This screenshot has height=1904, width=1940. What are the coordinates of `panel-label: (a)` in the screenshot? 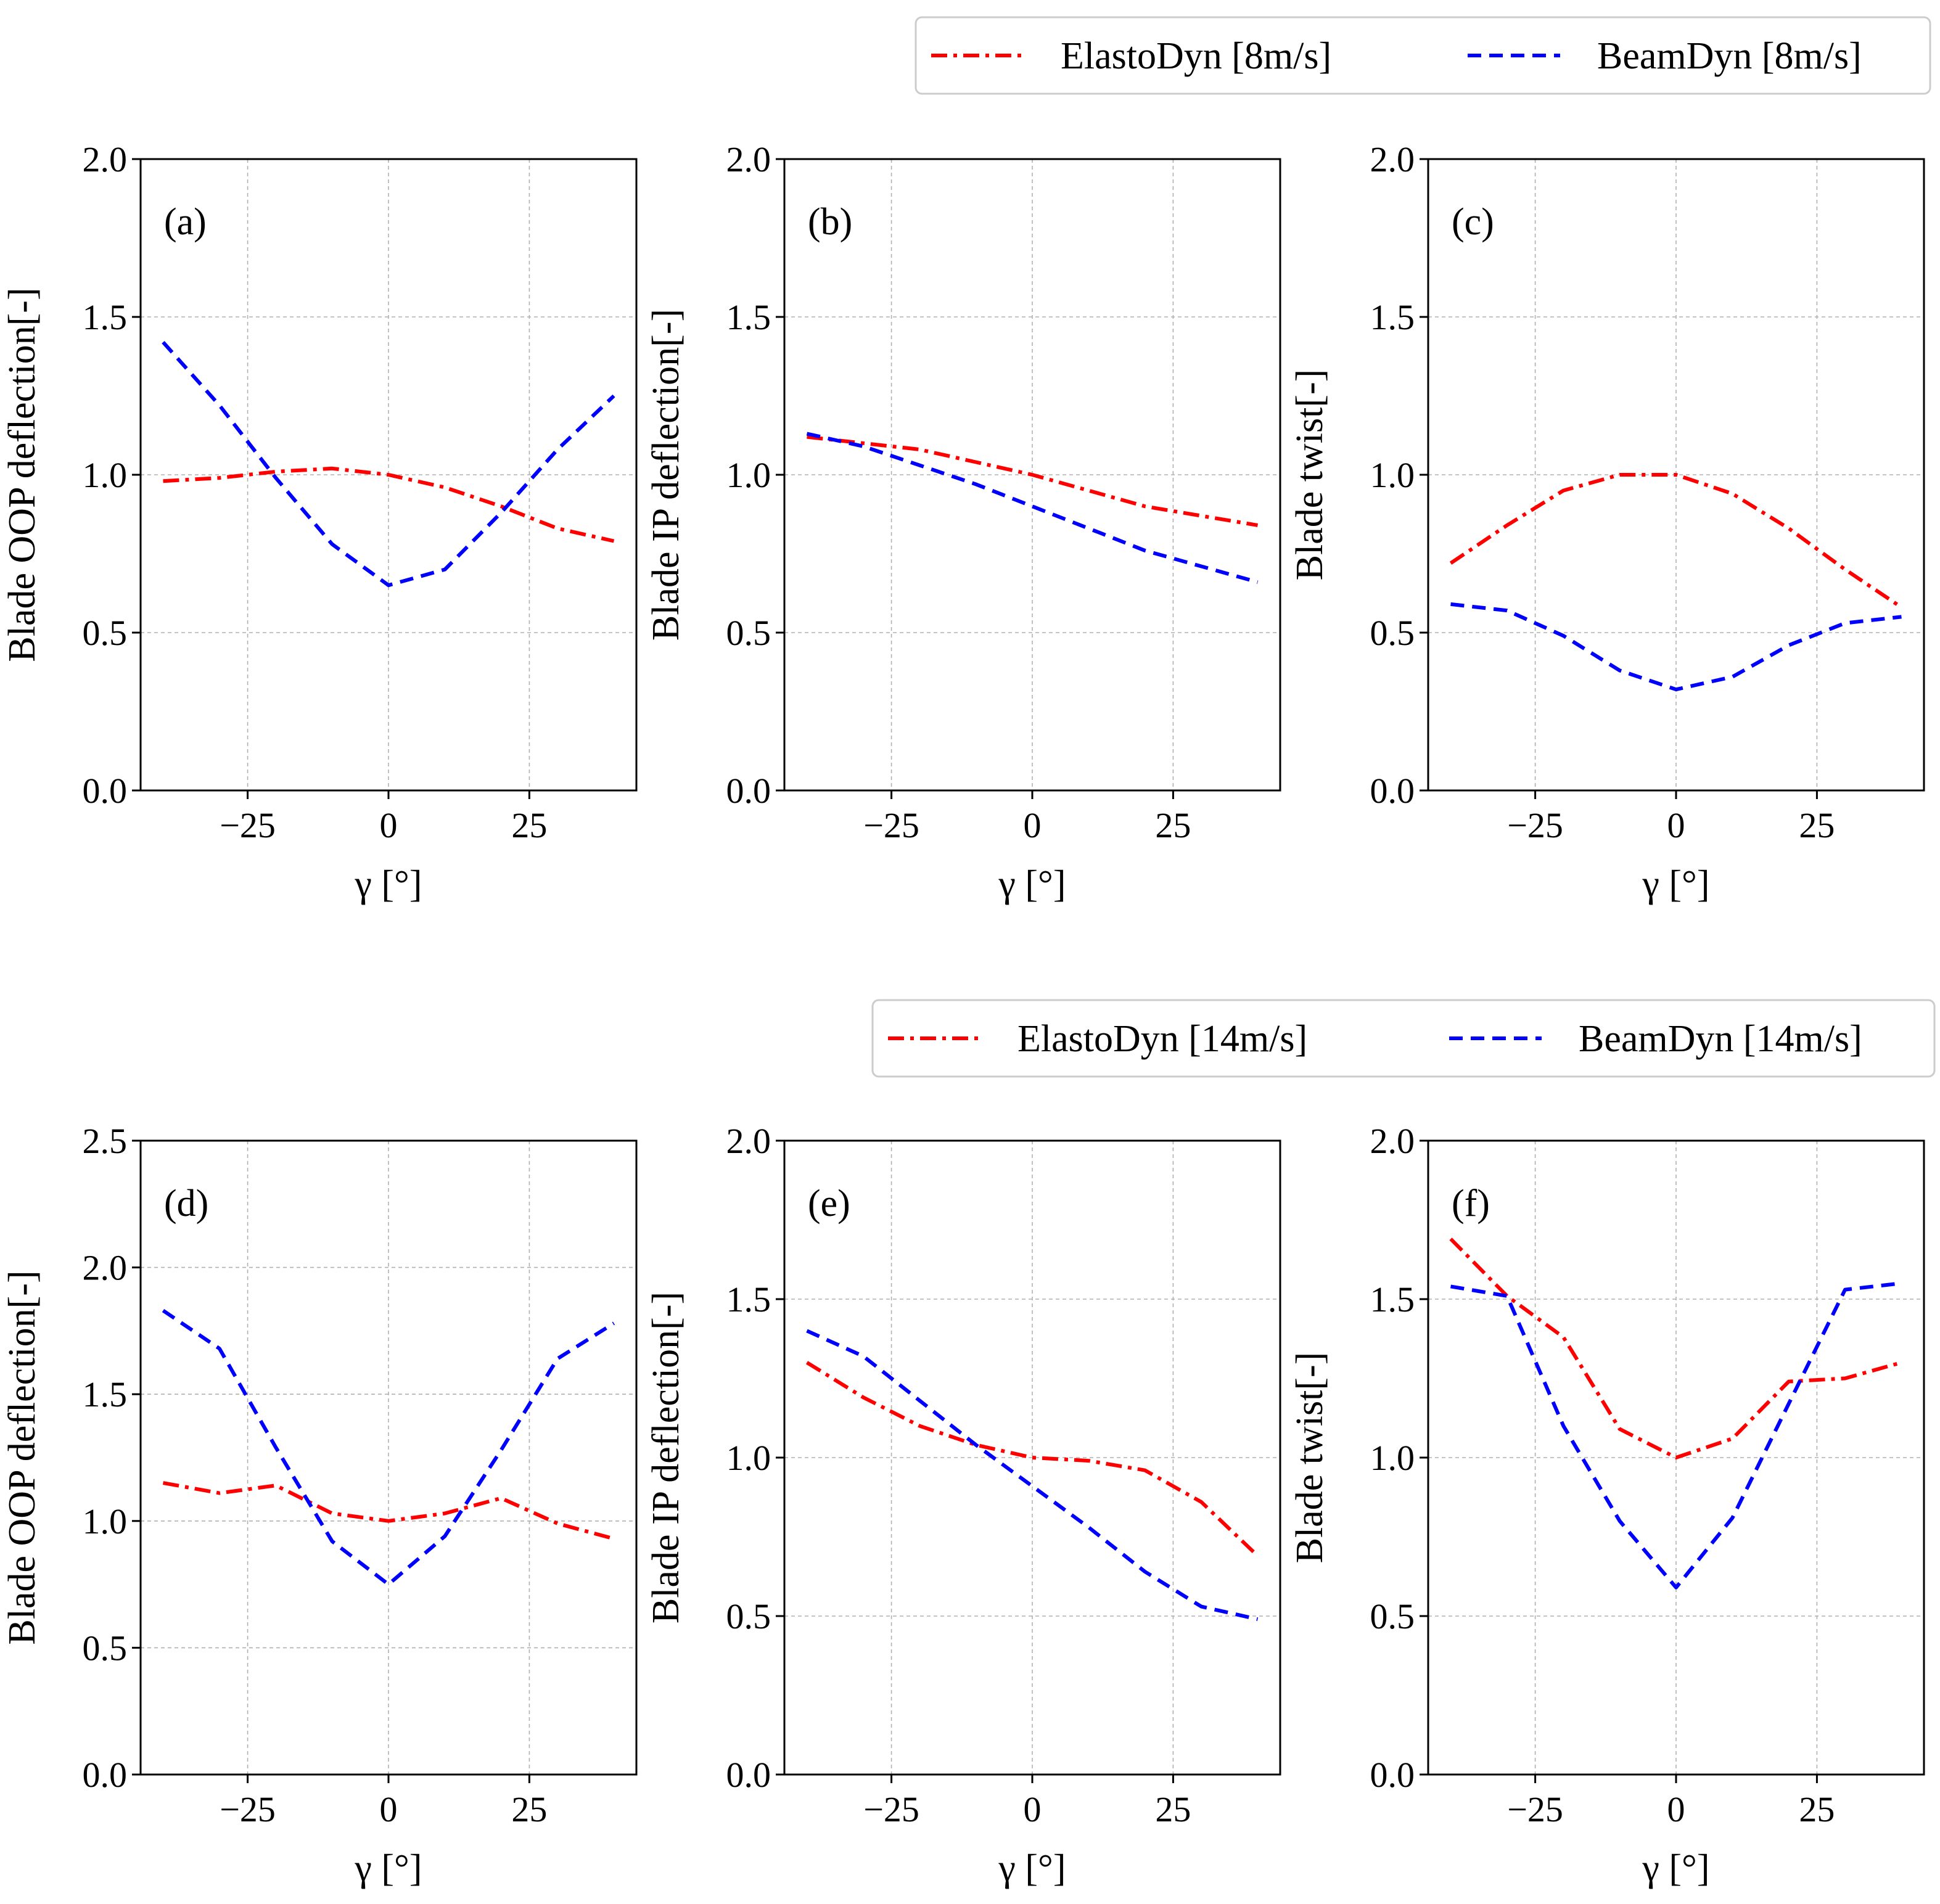 It's located at (185, 222).